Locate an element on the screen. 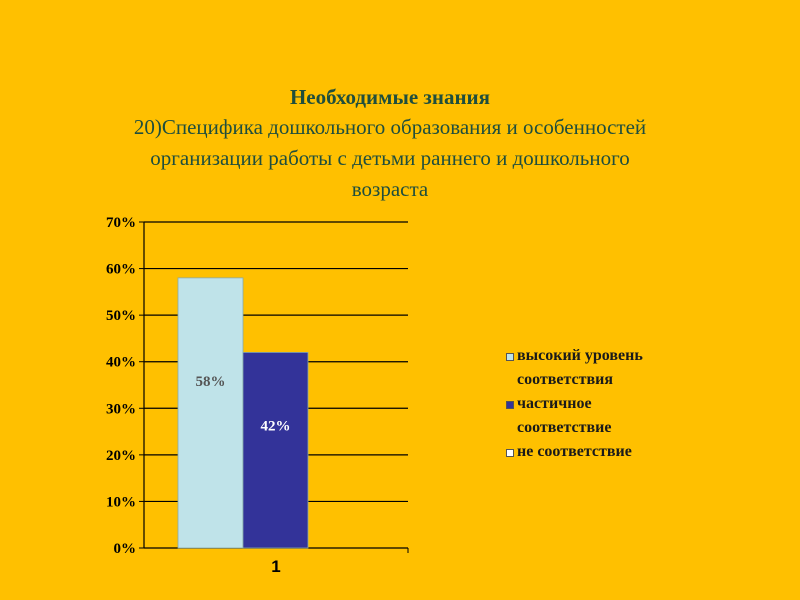 Image resolution: width=800 pixels, height=600 pixels. y-tick-label: 0% is located at coordinates (125, 549).